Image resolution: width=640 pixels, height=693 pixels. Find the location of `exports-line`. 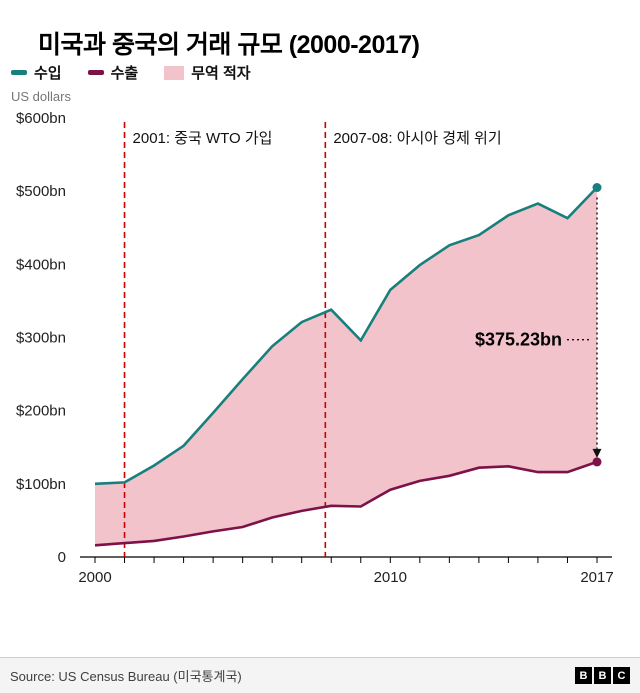

exports-line is located at coordinates (346, 503).